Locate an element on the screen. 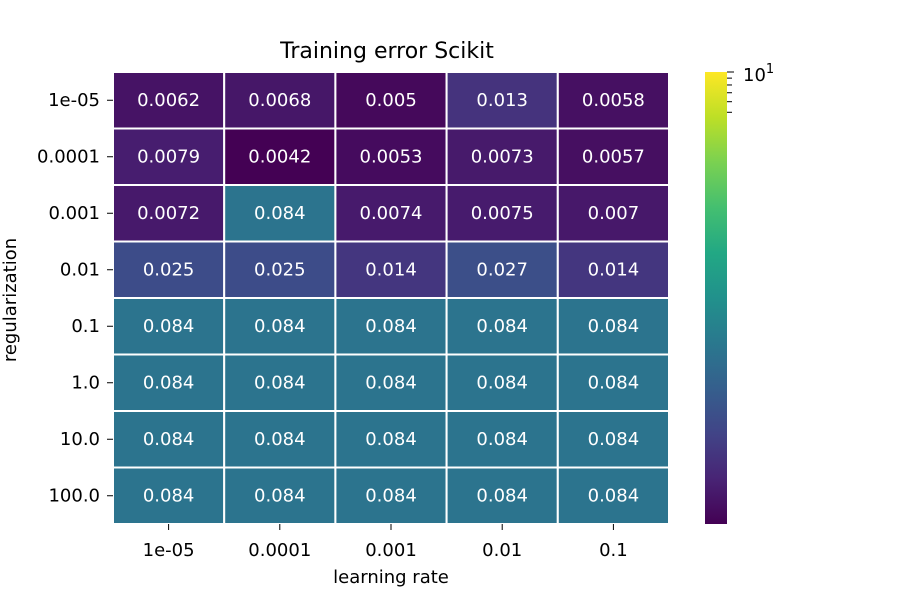 This screenshot has height=604, width=900. x-axis-label: learning rate is located at coordinates (391, 577).